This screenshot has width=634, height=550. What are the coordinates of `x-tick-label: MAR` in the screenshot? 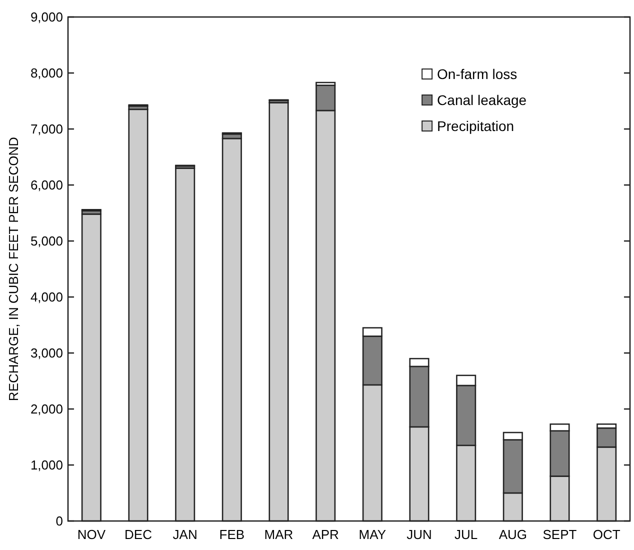 It's located at (279, 534).